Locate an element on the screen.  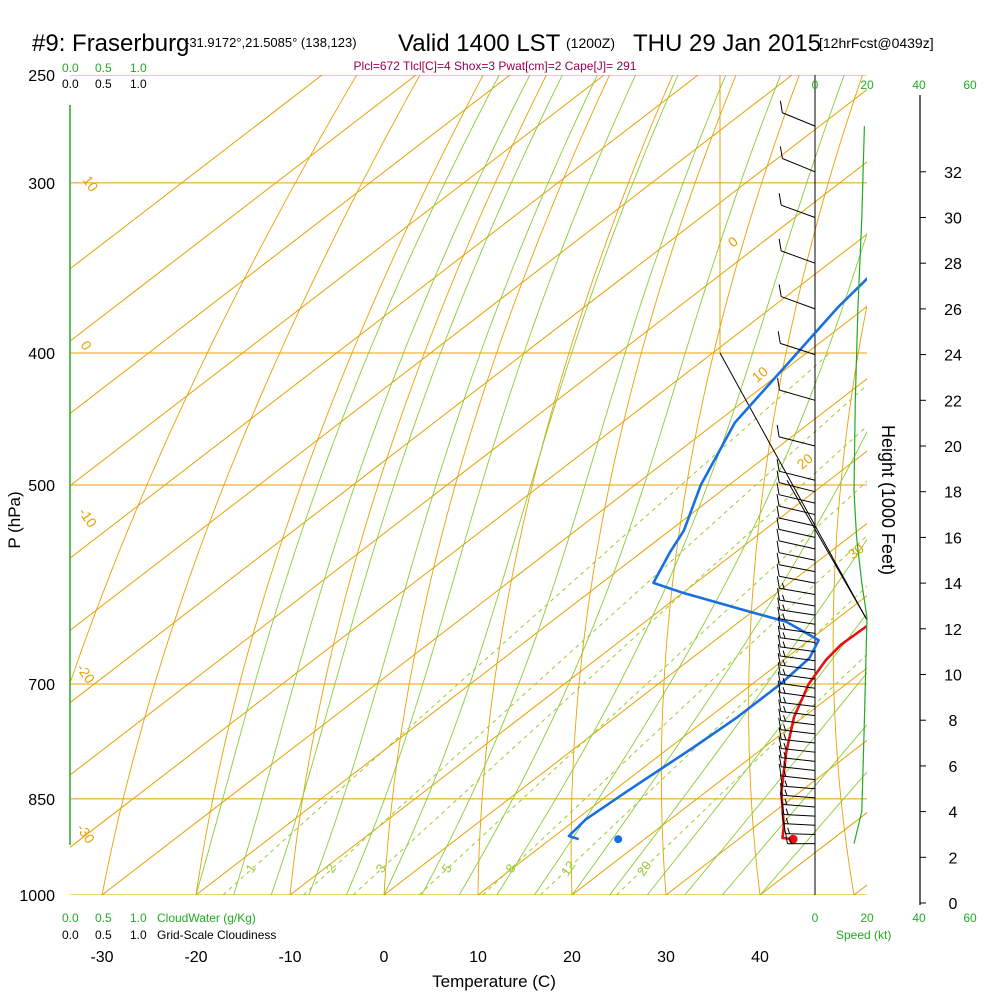
speed-tick-bottom-0: 0 is located at coordinates (815, 918).